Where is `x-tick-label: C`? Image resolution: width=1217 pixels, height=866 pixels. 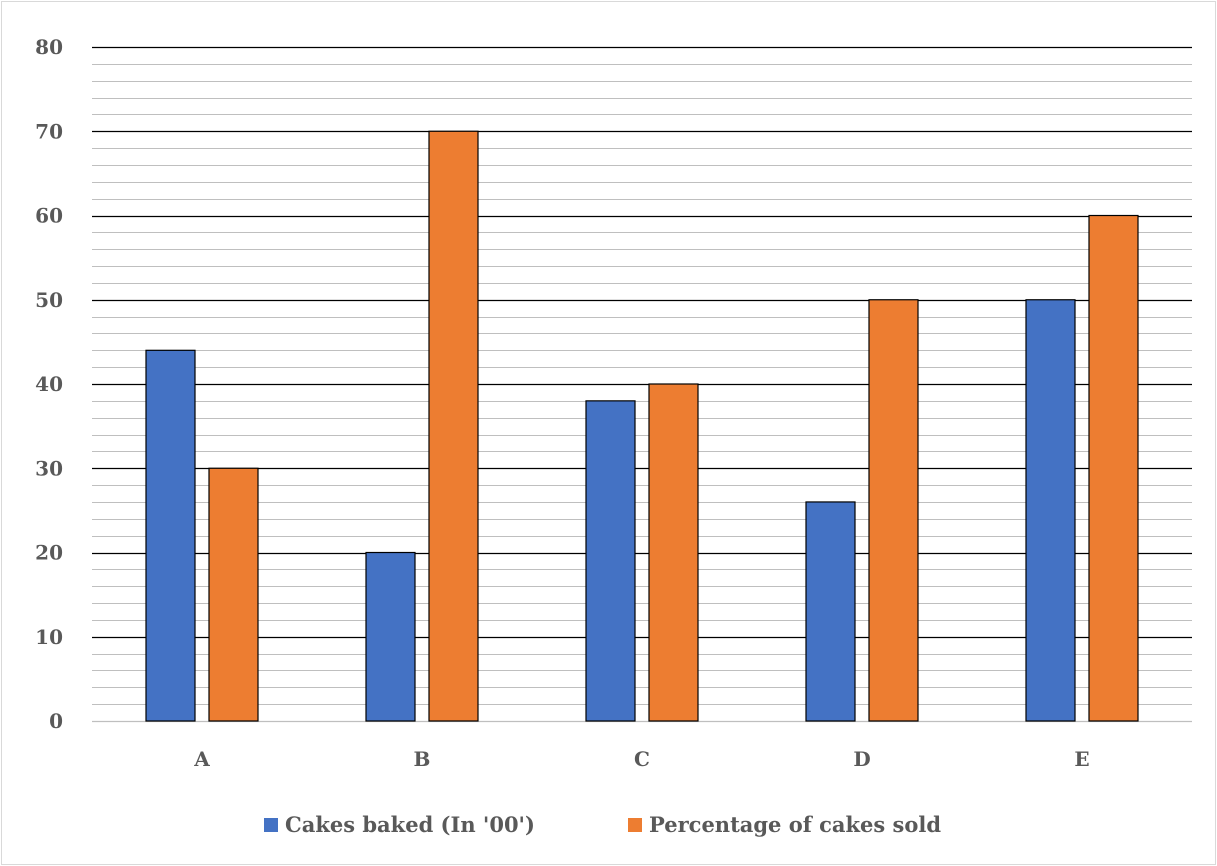
x-tick-label: C is located at coordinates (642, 759).